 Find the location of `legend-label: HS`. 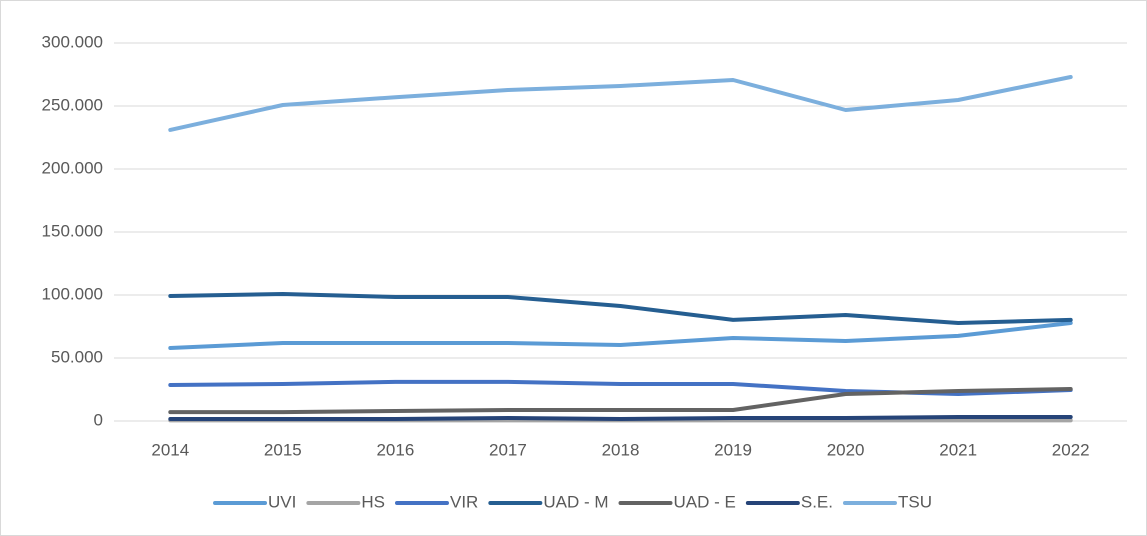

legend-label: HS is located at coordinates (373, 501).